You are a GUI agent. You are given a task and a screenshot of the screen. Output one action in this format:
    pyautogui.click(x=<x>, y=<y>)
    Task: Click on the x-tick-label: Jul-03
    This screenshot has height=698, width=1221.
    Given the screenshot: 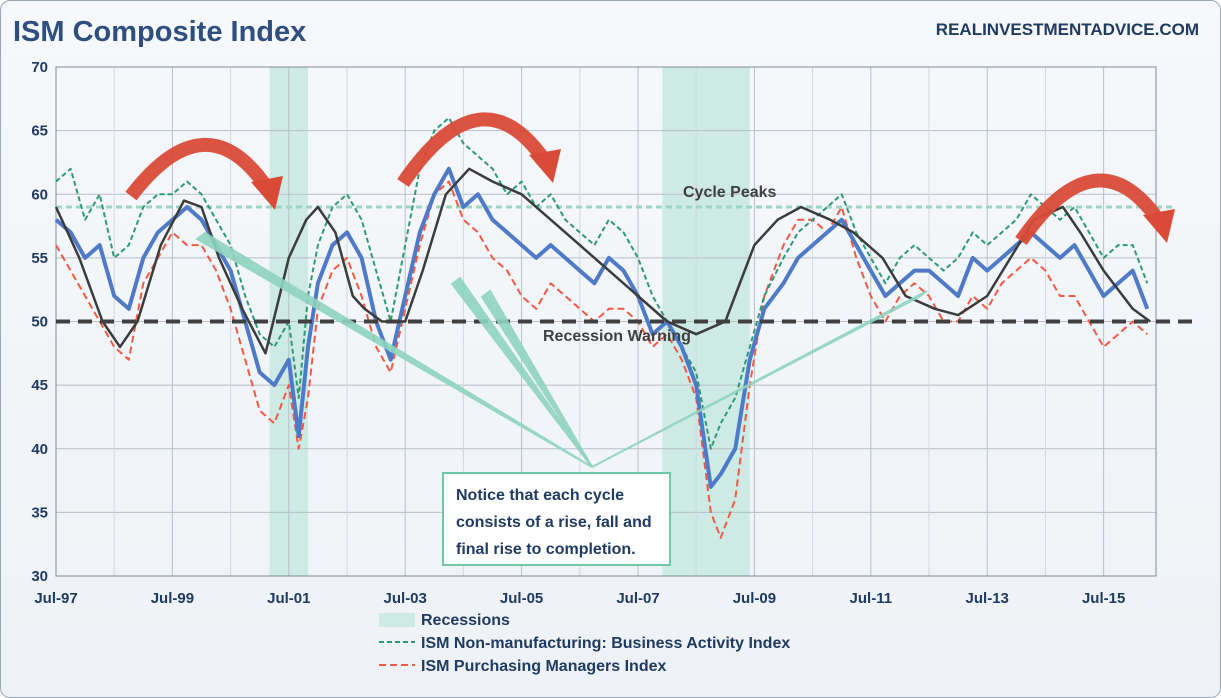 What is the action you would take?
    pyautogui.click(x=405, y=598)
    